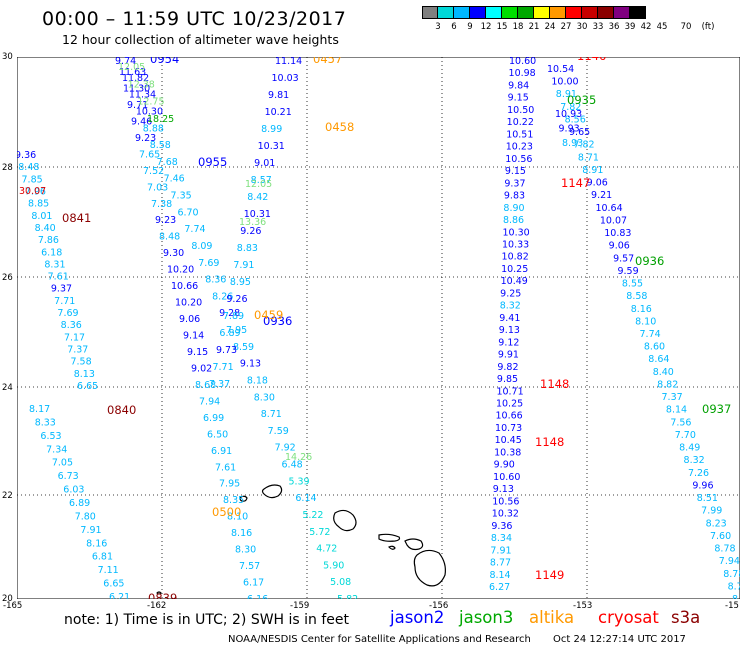  Describe the element at coordinates (160, 119) in the screenshot. I see `wave-height-value: 18.25` at that location.